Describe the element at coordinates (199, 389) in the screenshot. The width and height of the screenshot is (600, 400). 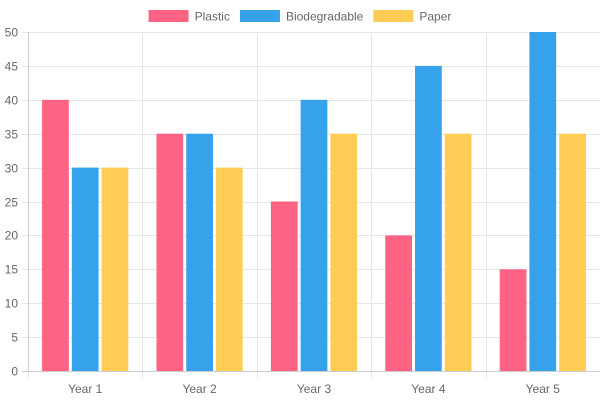
I see `x-tick-label: Year 2` at that location.